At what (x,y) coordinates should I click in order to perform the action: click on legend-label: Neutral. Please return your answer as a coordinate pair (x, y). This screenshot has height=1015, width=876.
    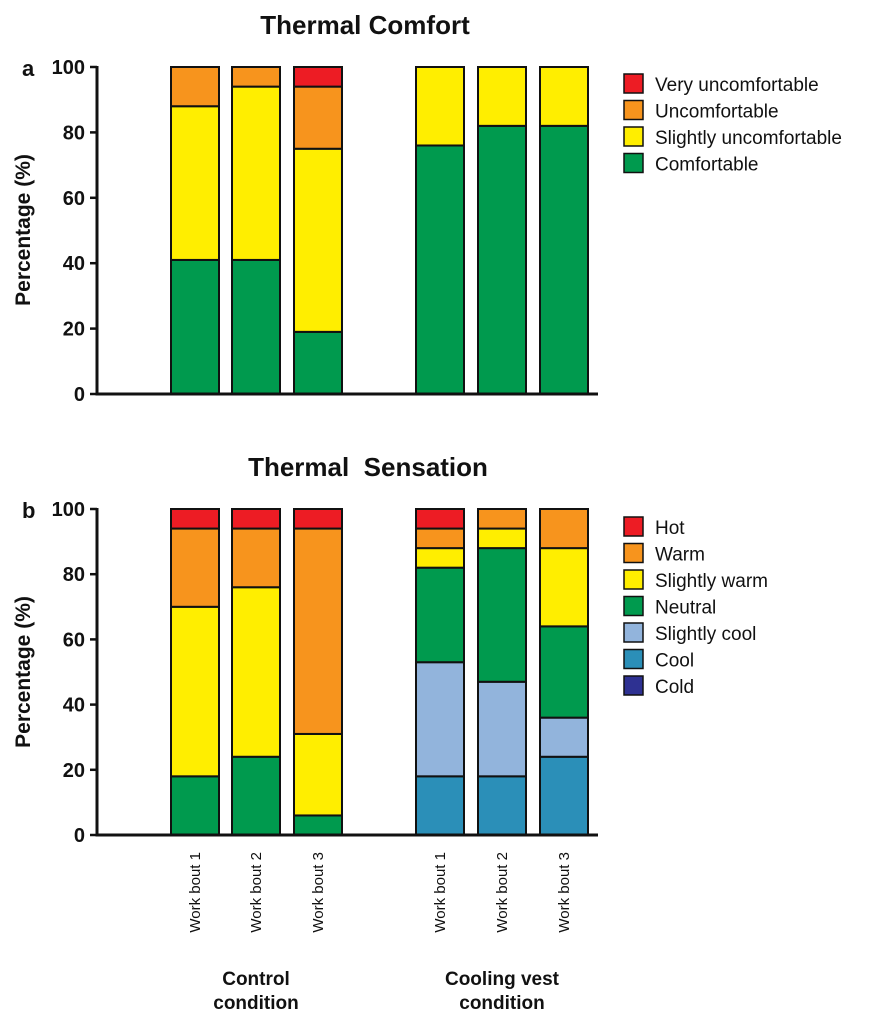
    Looking at the image, I should click on (685, 608).